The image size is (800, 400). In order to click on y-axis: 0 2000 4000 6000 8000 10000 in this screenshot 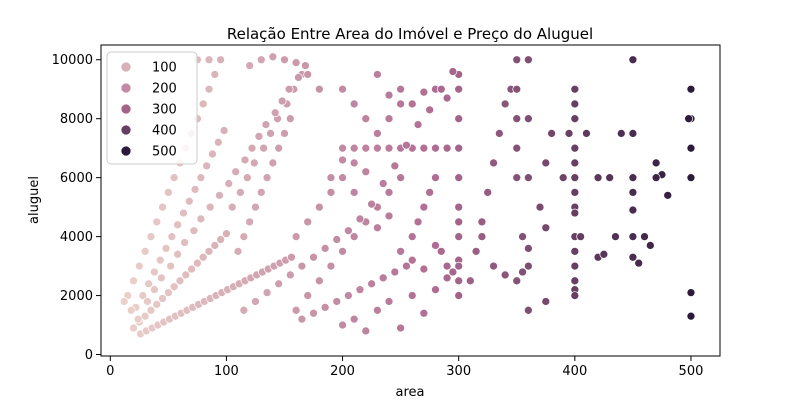, I will do `click(76, 208)`.